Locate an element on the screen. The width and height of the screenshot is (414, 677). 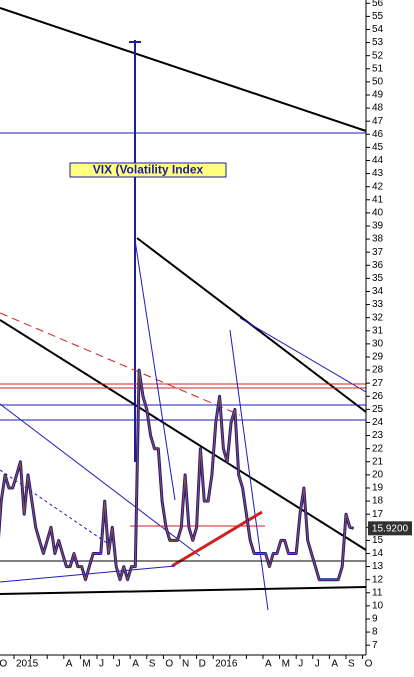
y-tick-label: 40 is located at coordinates (378, 213).